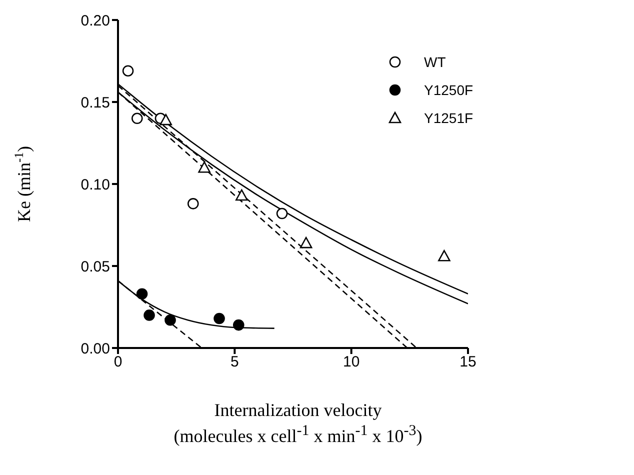  I want to click on legend-label: WT, so click(435, 62).